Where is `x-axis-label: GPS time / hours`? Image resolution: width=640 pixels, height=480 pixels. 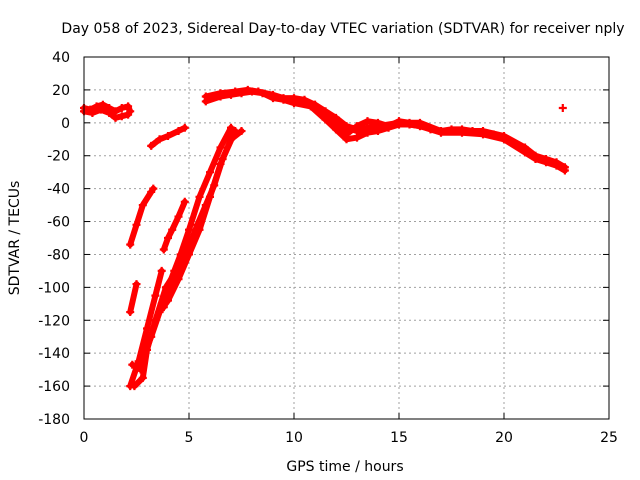
x-axis-label: GPS time / hours is located at coordinates (344, 467).